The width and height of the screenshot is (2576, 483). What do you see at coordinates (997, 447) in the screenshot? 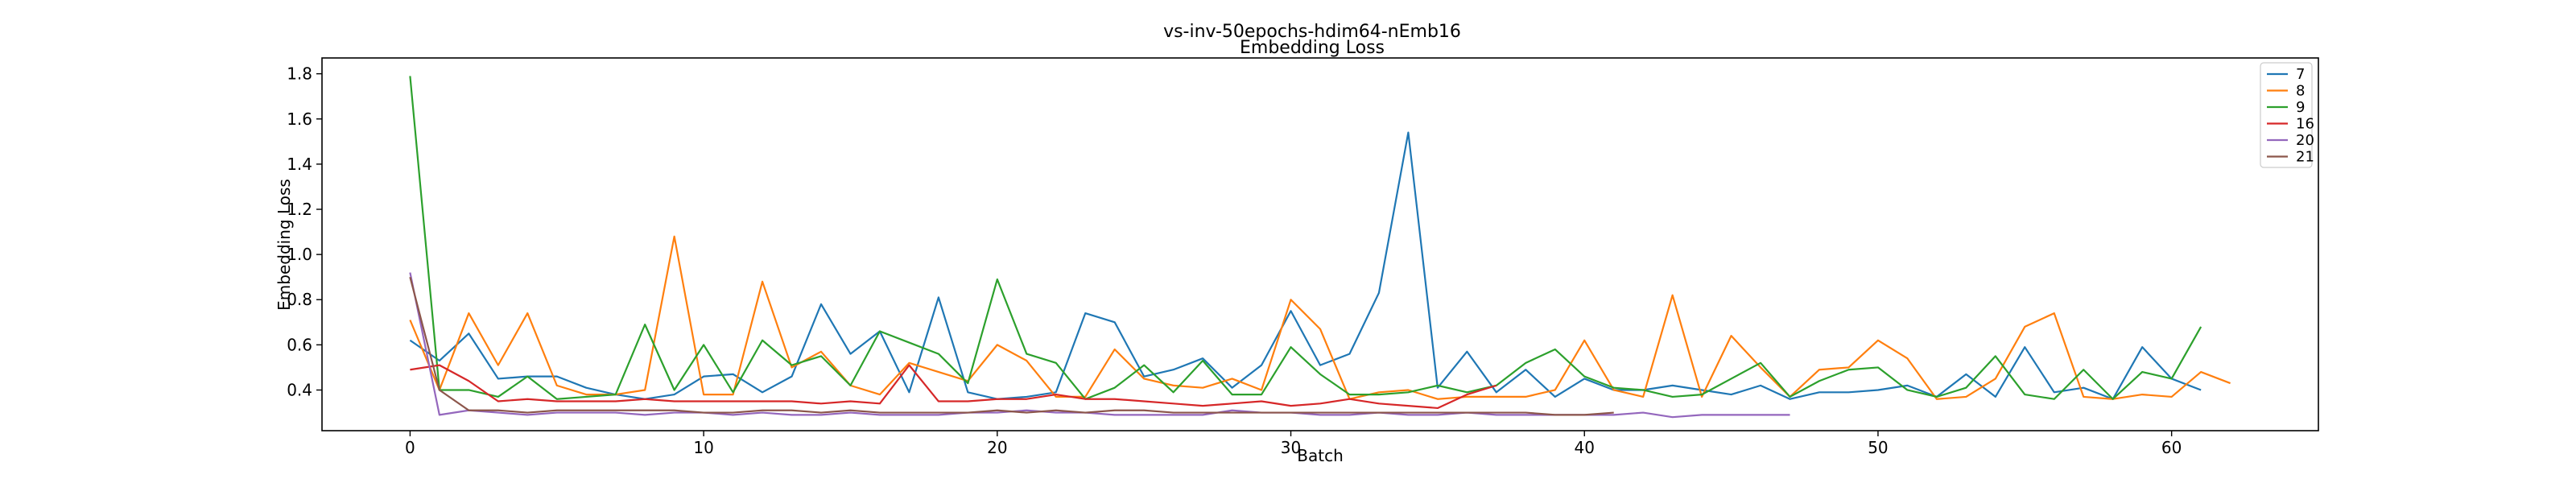
I see `x-tick-label: 20` at bounding box center [997, 447].